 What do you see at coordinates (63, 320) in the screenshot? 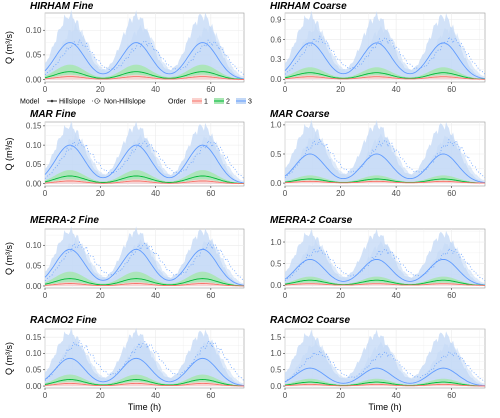
I see `panel-title: RACMO2 Fine` at bounding box center [63, 320].